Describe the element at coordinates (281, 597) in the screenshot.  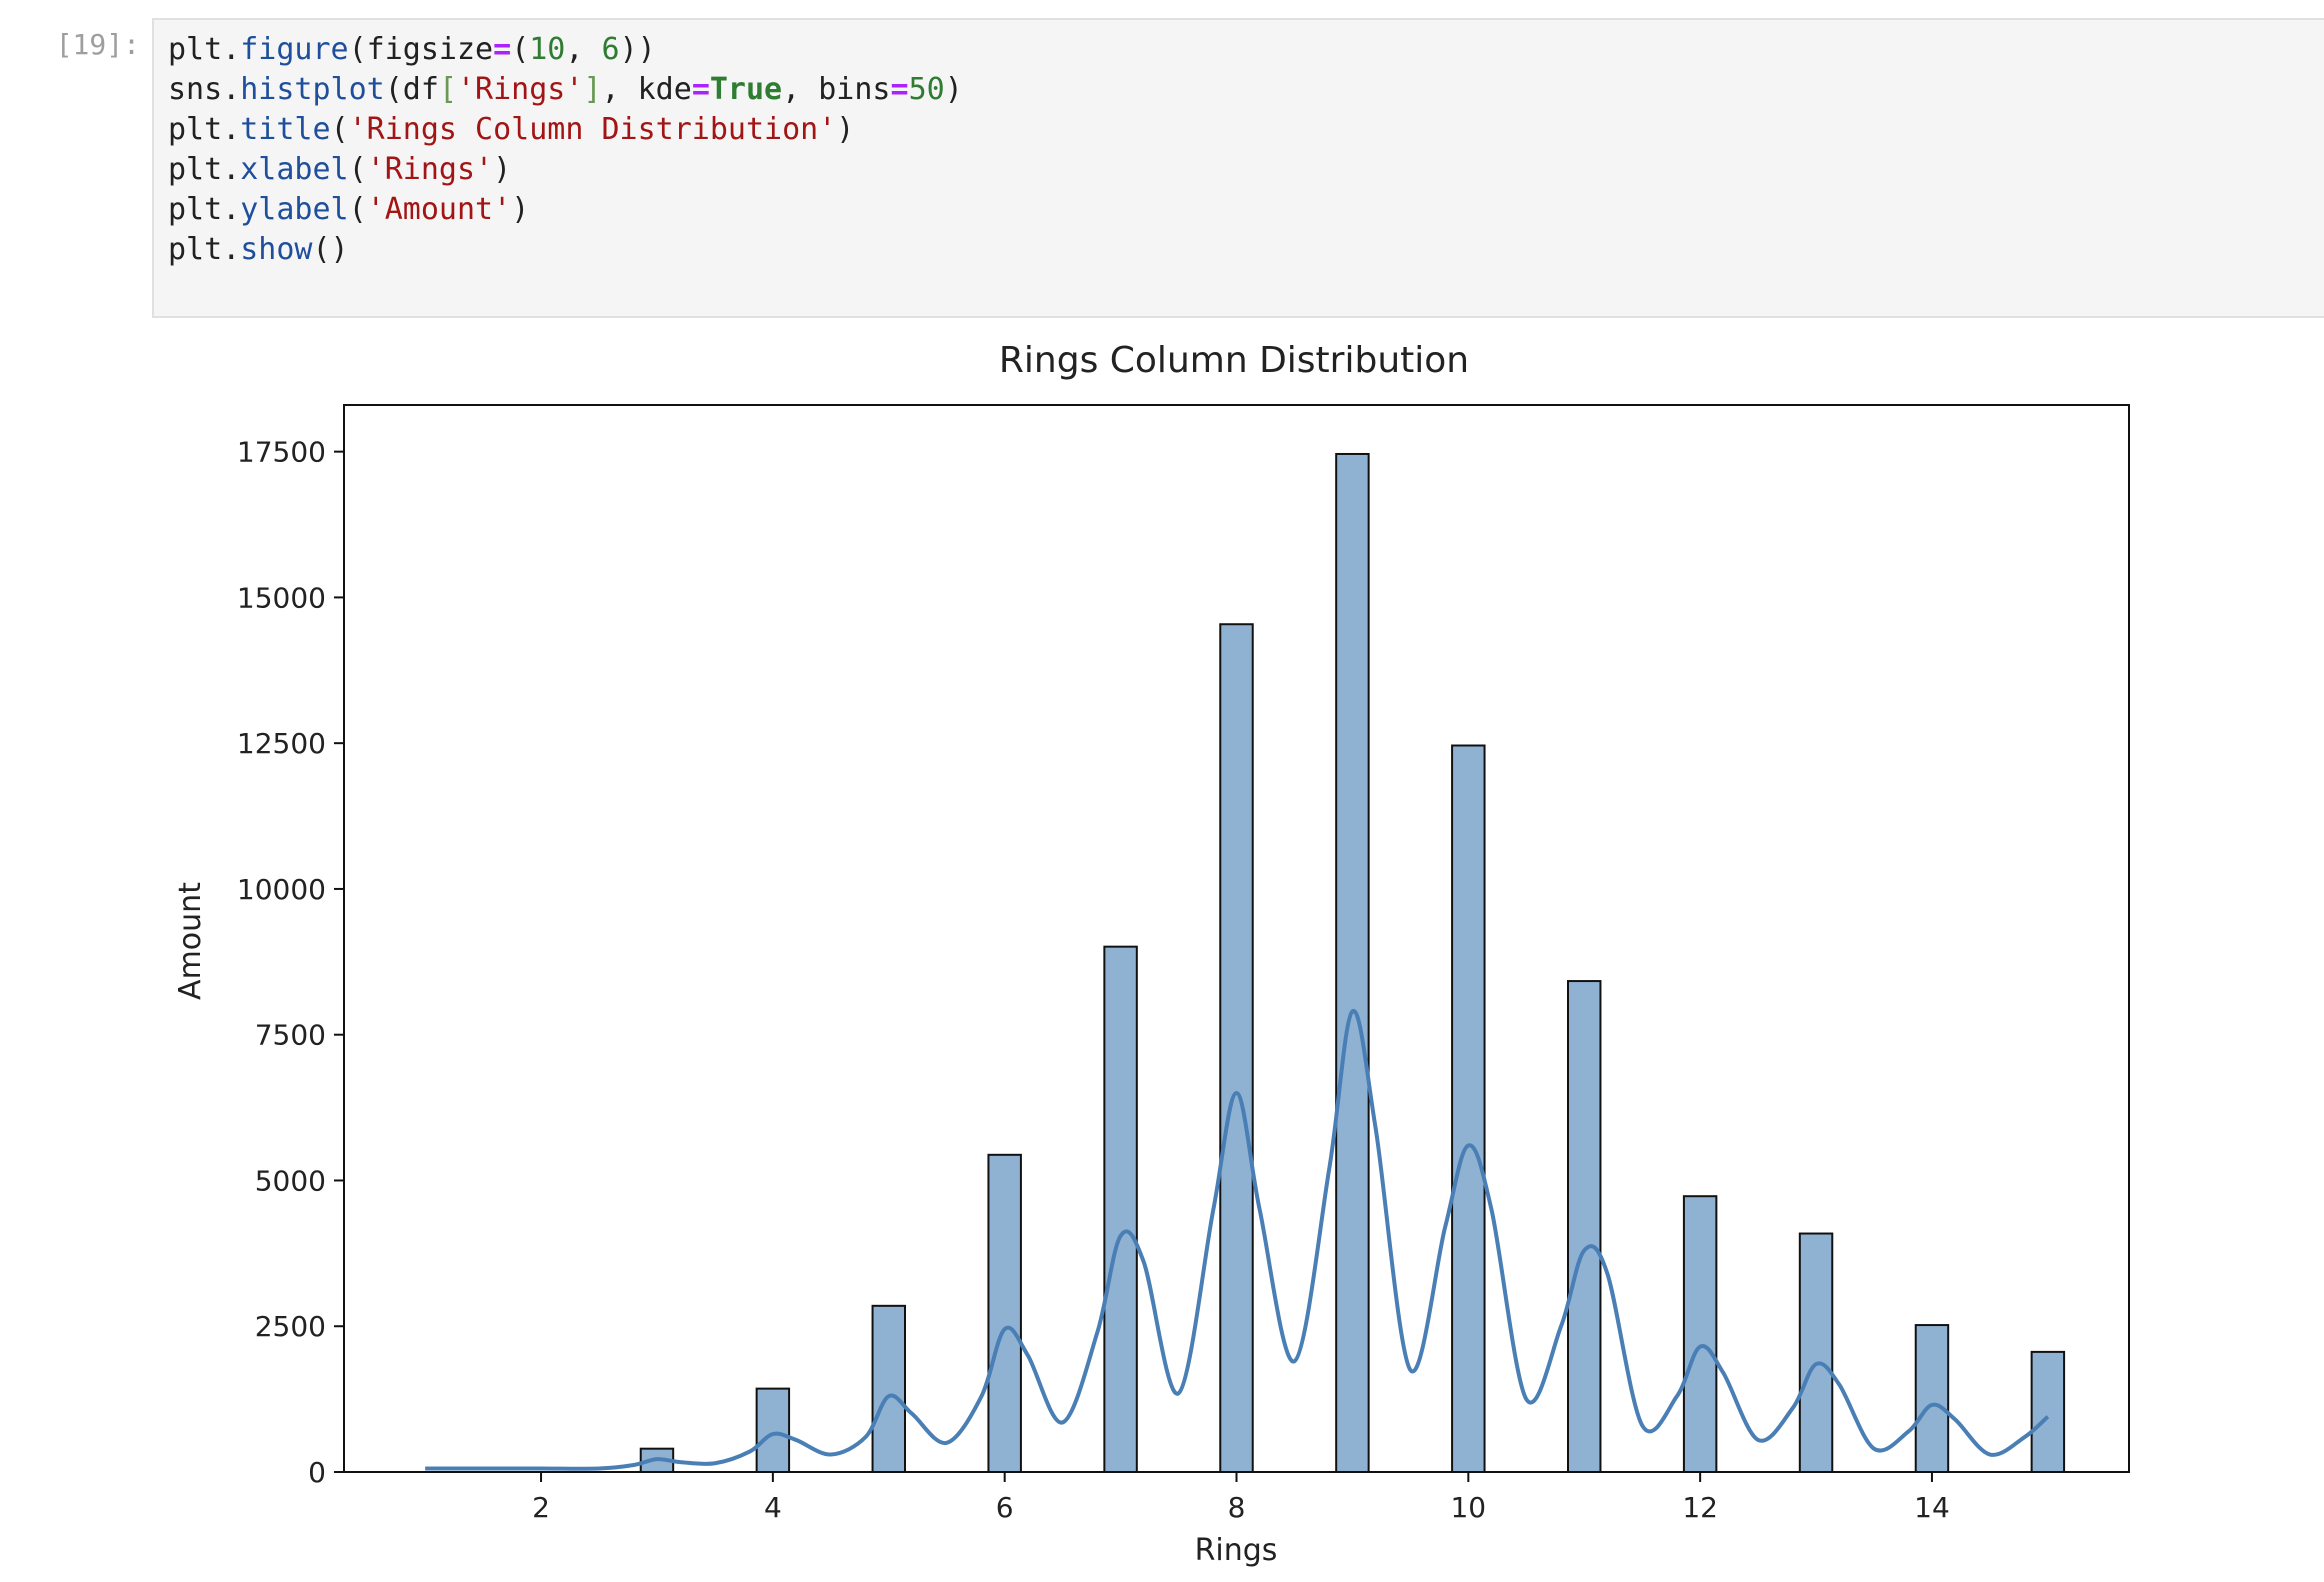
I see `y-tick-label: 15000` at that location.